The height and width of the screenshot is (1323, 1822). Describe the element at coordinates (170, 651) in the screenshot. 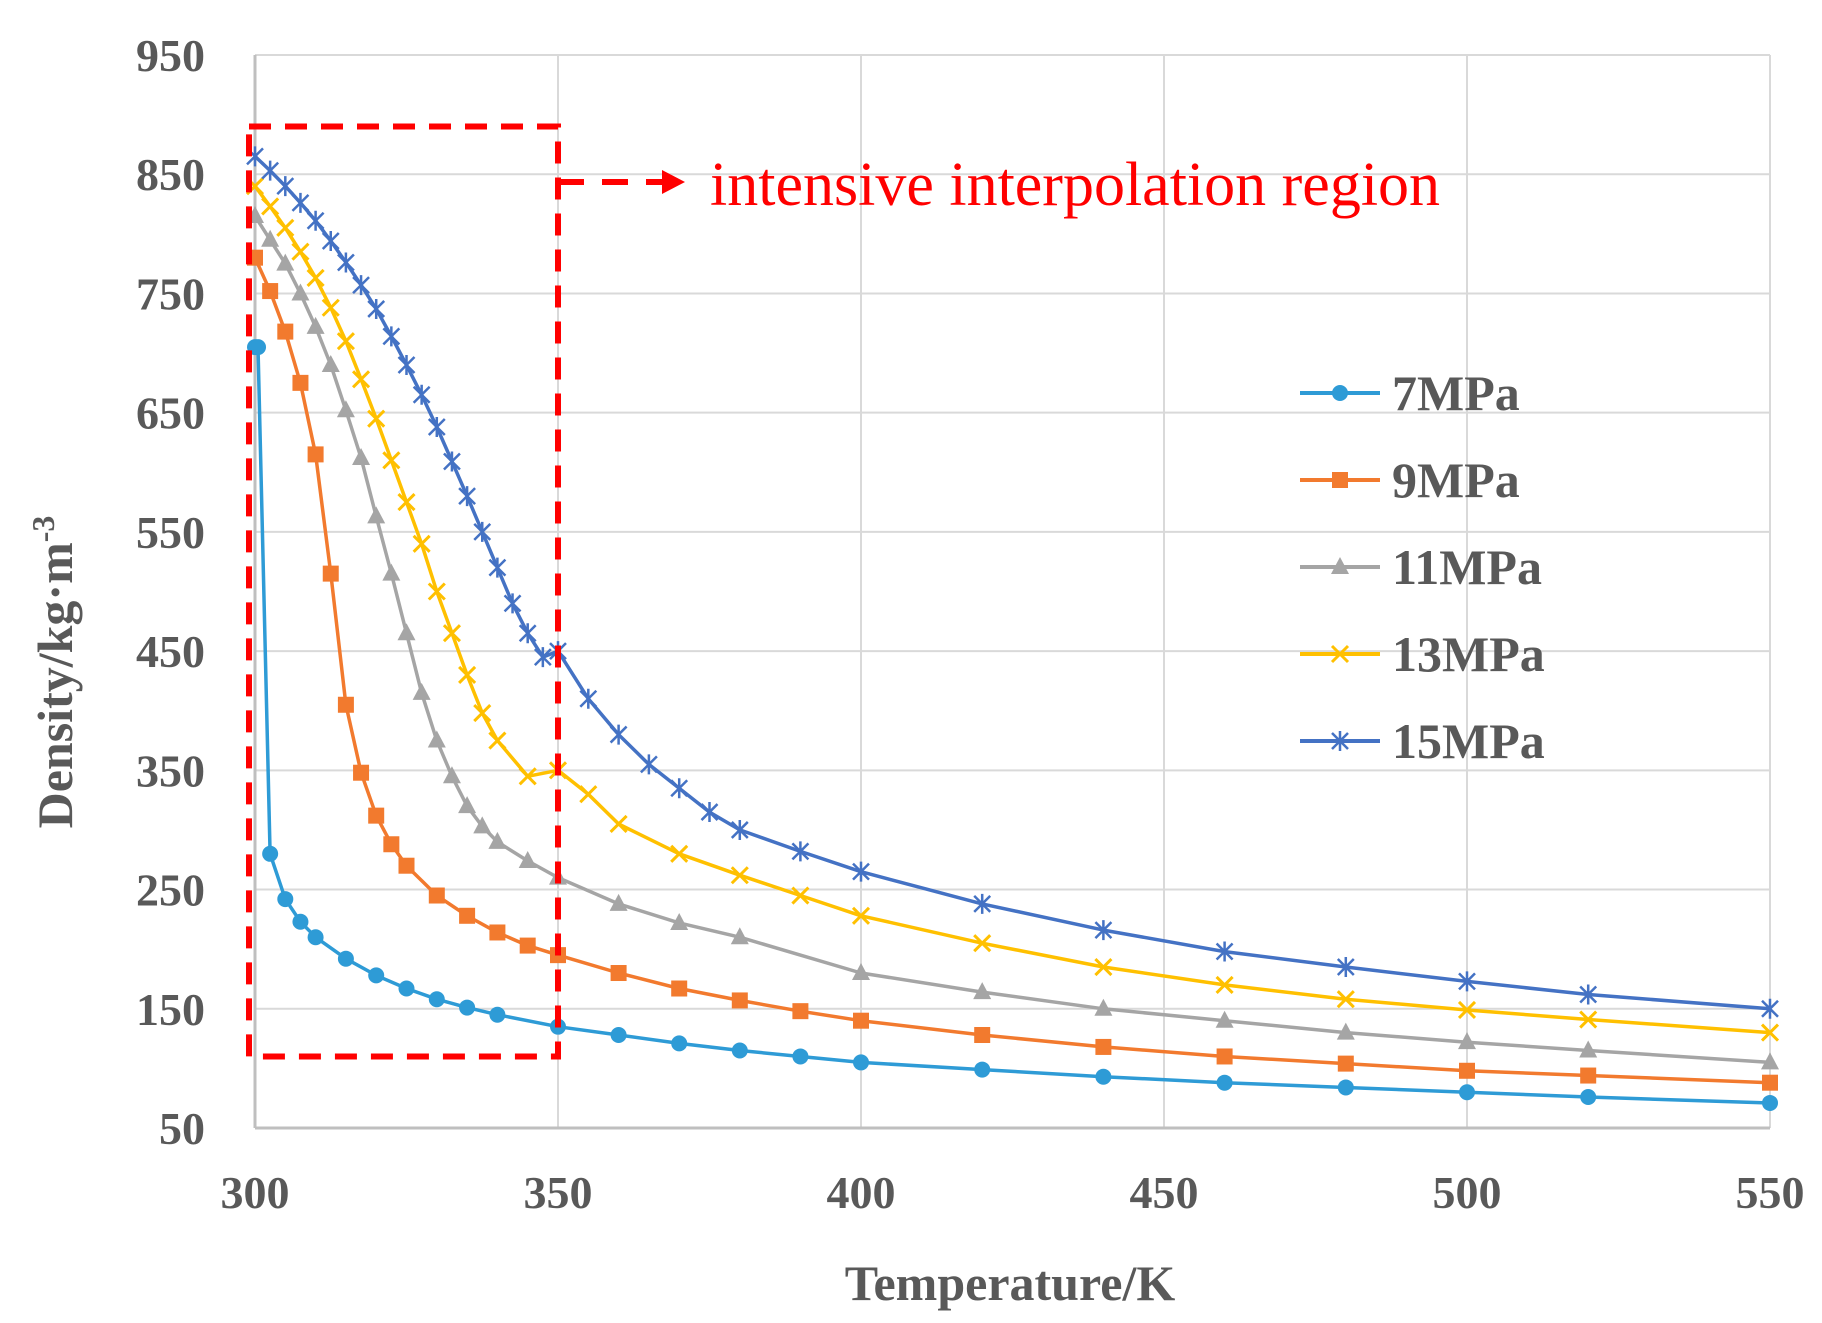

I see `y-tick-label: 450` at that location.